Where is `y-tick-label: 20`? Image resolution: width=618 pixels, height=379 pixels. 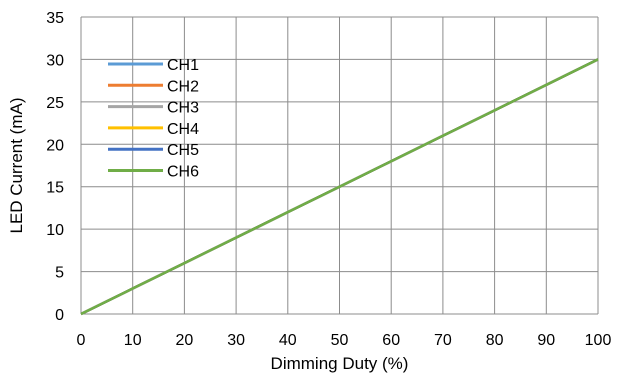
y-tick-label: 20 is located at coordinates (55, 145).